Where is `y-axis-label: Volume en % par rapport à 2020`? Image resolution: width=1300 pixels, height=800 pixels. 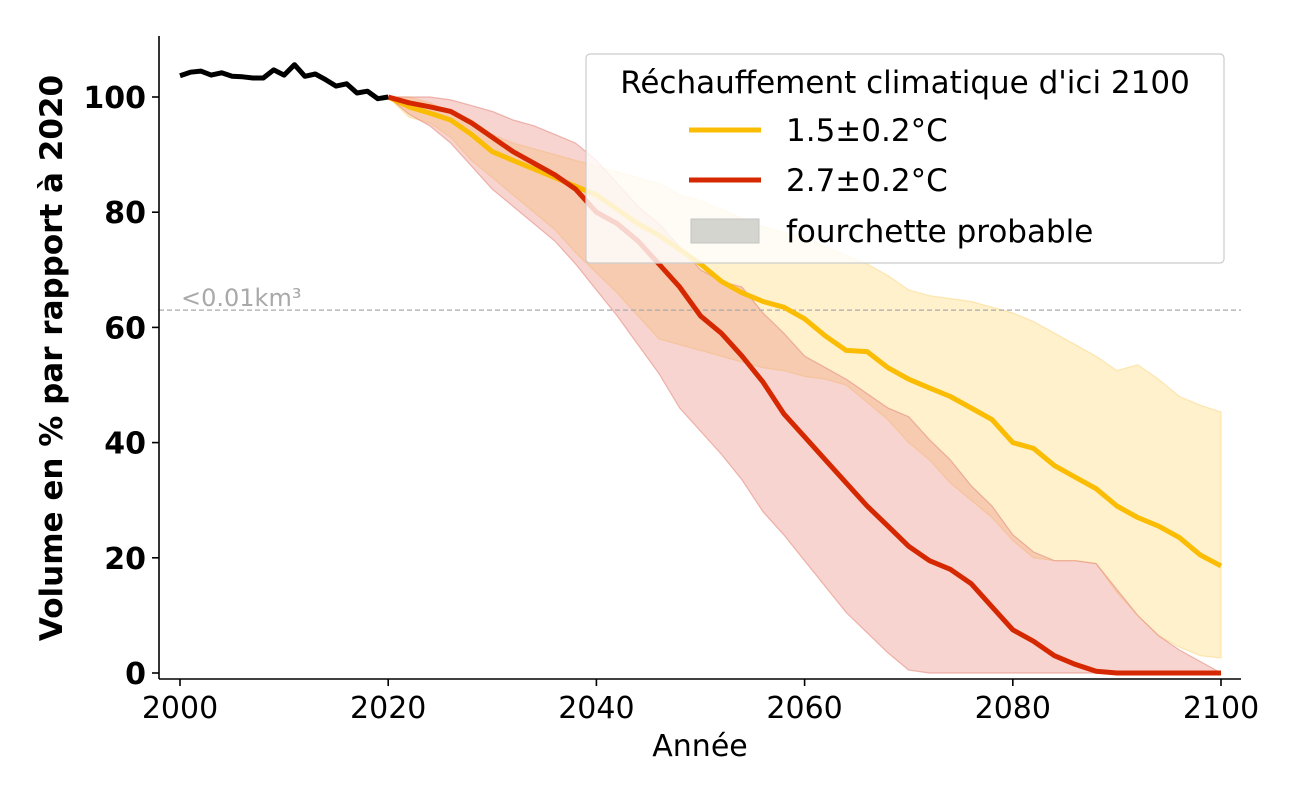
y-axis-label: Volume en % par rapport à 2020 is located at coordinates (52, 358).